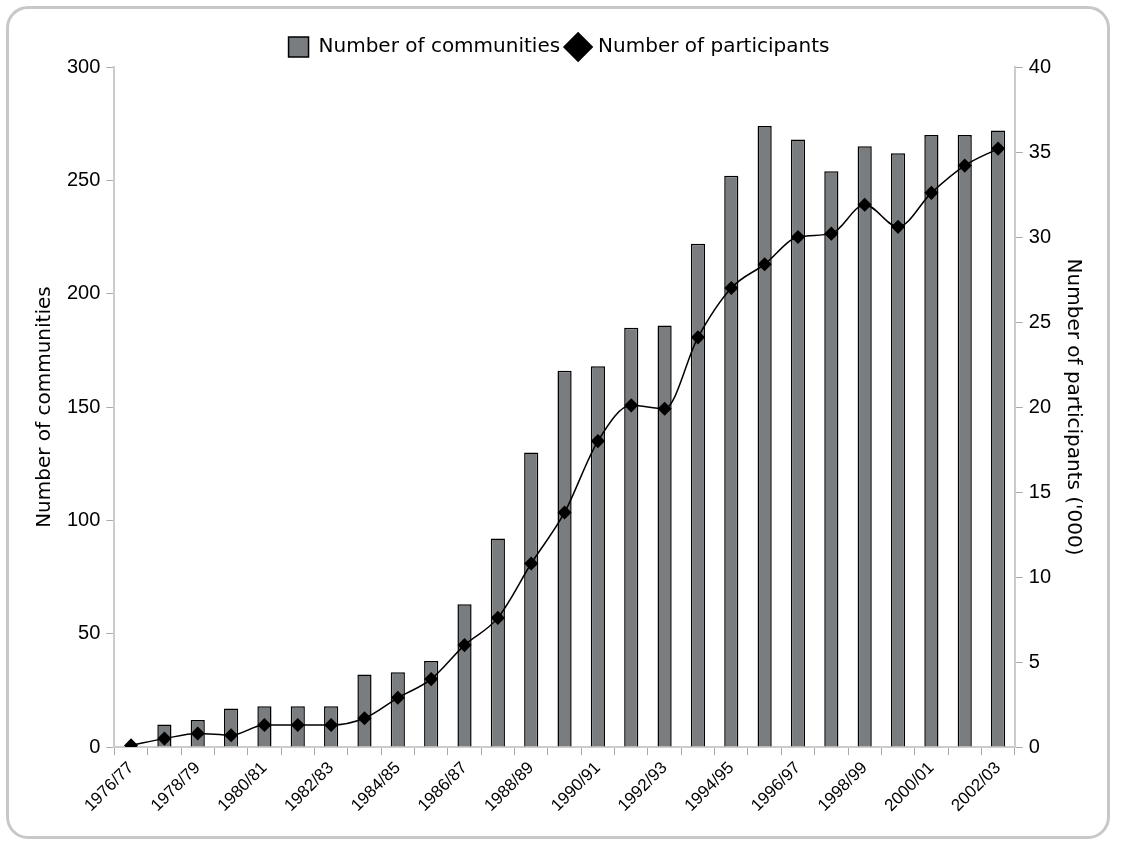 This screenshot has height=853, width=1124. I want to click on y-tick-label: 250, so click(83, 178).